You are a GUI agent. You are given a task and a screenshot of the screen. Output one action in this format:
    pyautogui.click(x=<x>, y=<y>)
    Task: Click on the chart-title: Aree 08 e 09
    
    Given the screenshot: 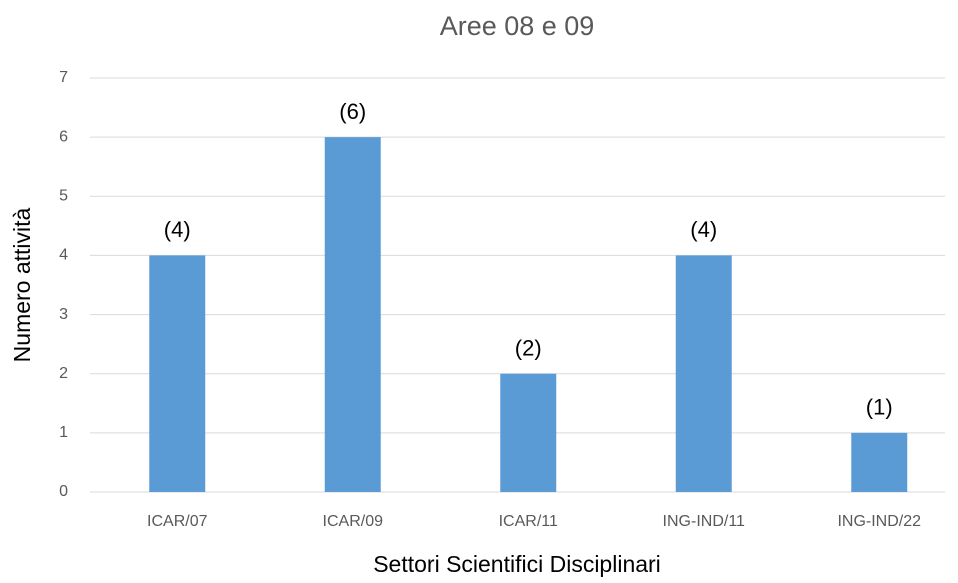 What is the action you would take?
    pyautogui.click(x=517, y=26)
    